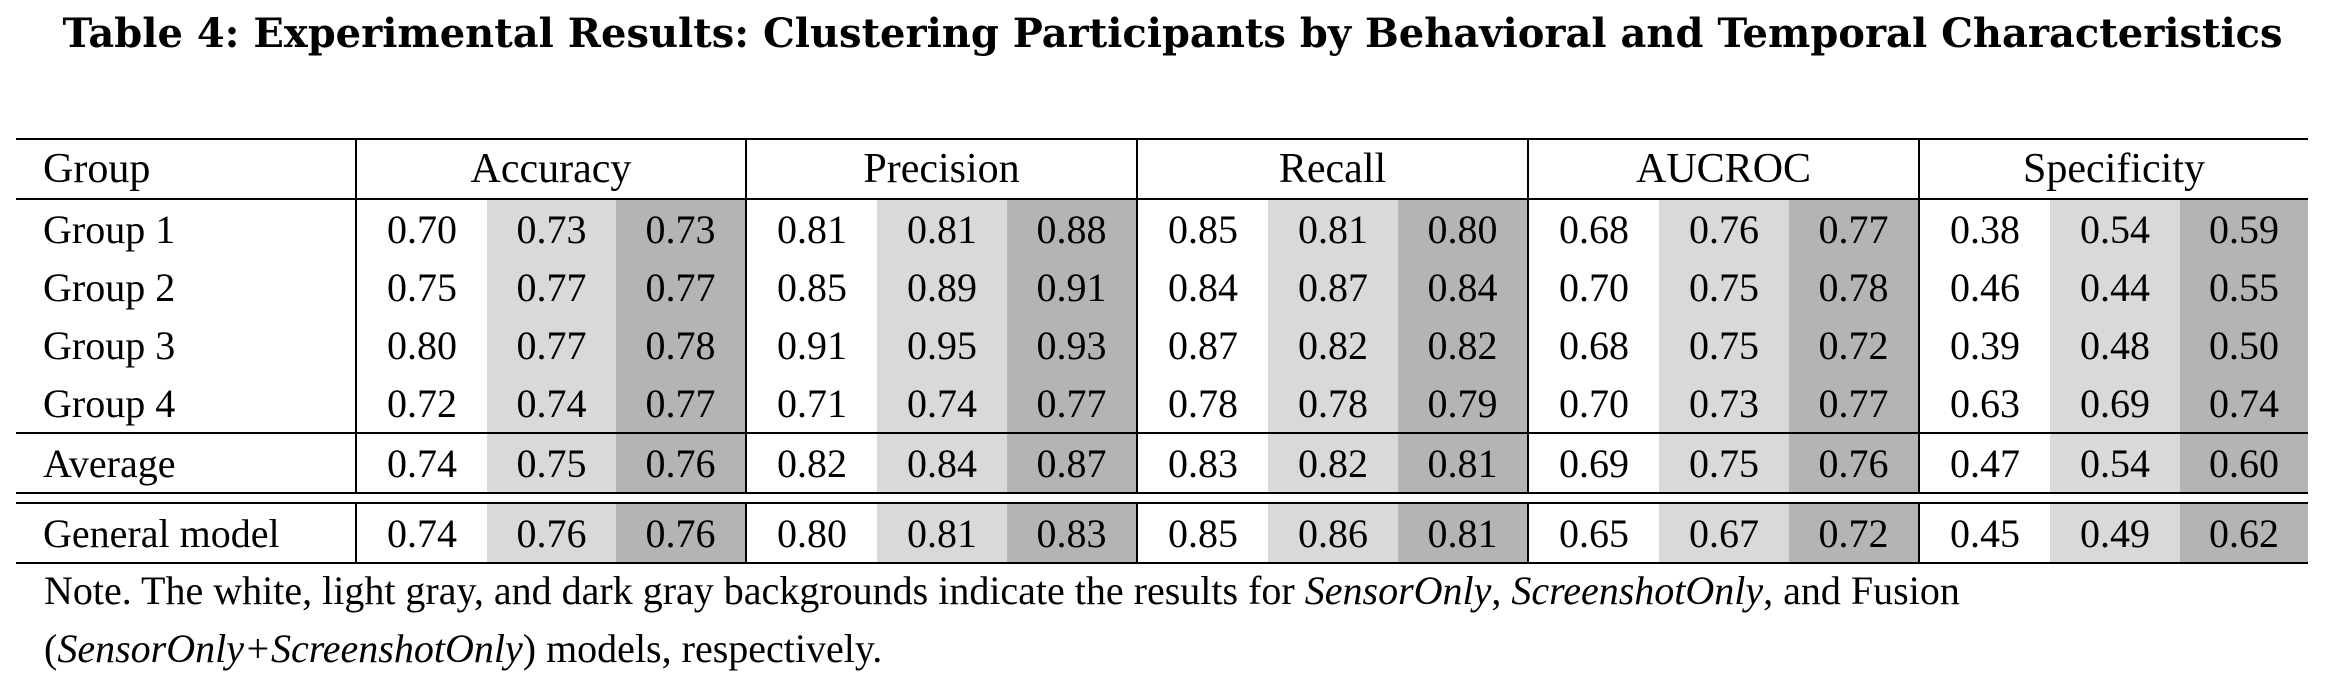  Describe the element at coordinates (2114, 169) in the screenshot. I see `header-specificity: Specificity` at that location.